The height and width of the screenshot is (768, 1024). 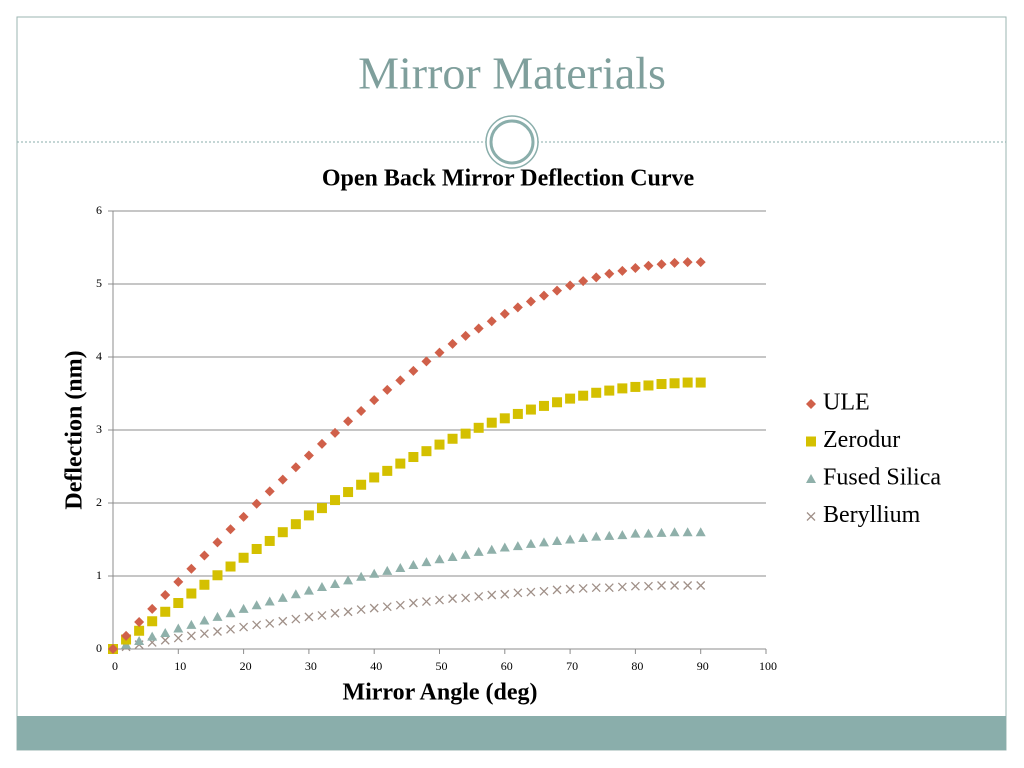 What do you see at coordinates (75, 429) in the screenshot?
I see `y-axis-label: Deflection (nm)` at bounding box center [75, 429].